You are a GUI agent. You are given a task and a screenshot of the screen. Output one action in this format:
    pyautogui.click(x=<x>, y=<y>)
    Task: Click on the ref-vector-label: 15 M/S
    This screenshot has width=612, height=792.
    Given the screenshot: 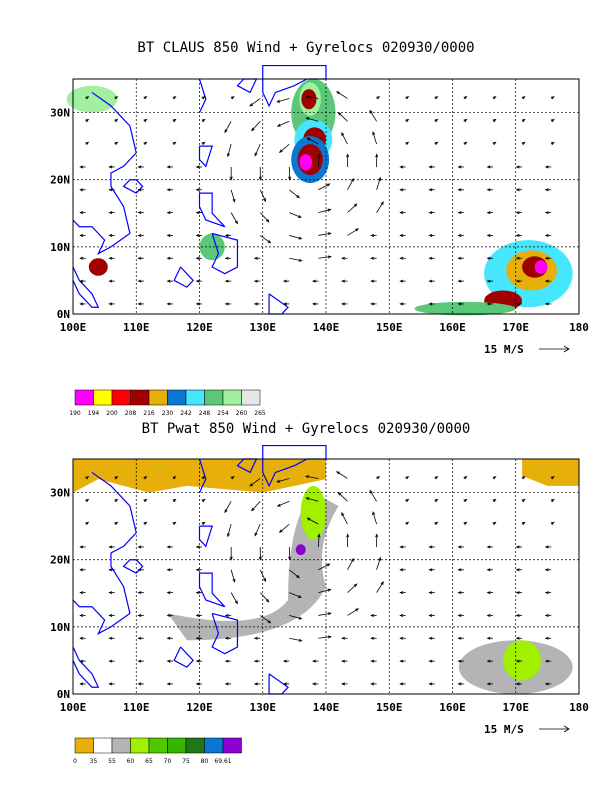 What is the action you would take?
    pyautogui.click(x=504, y=349)
    